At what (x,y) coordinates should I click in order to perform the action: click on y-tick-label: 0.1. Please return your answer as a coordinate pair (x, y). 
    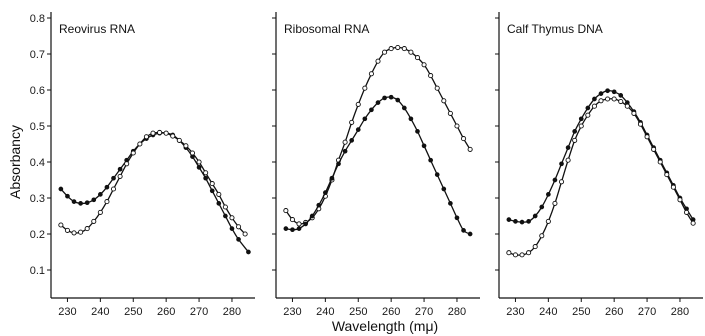
    Looking at the image, I should click on (37, 271).